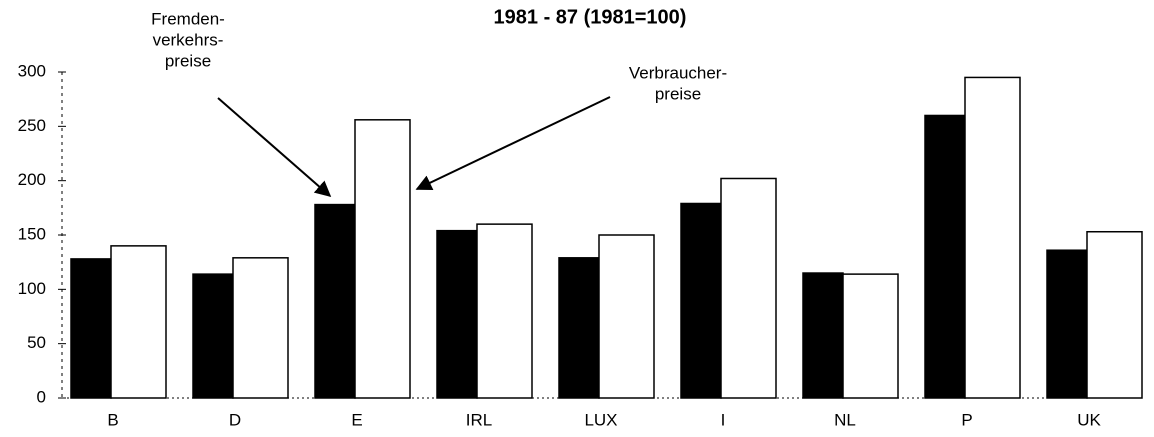 Image resolution: width=1154 pixels, height=437 pixels. Describe the element at coordinates (32, 233) in the screenshot. I see `y-tick-label: 150` at that location.